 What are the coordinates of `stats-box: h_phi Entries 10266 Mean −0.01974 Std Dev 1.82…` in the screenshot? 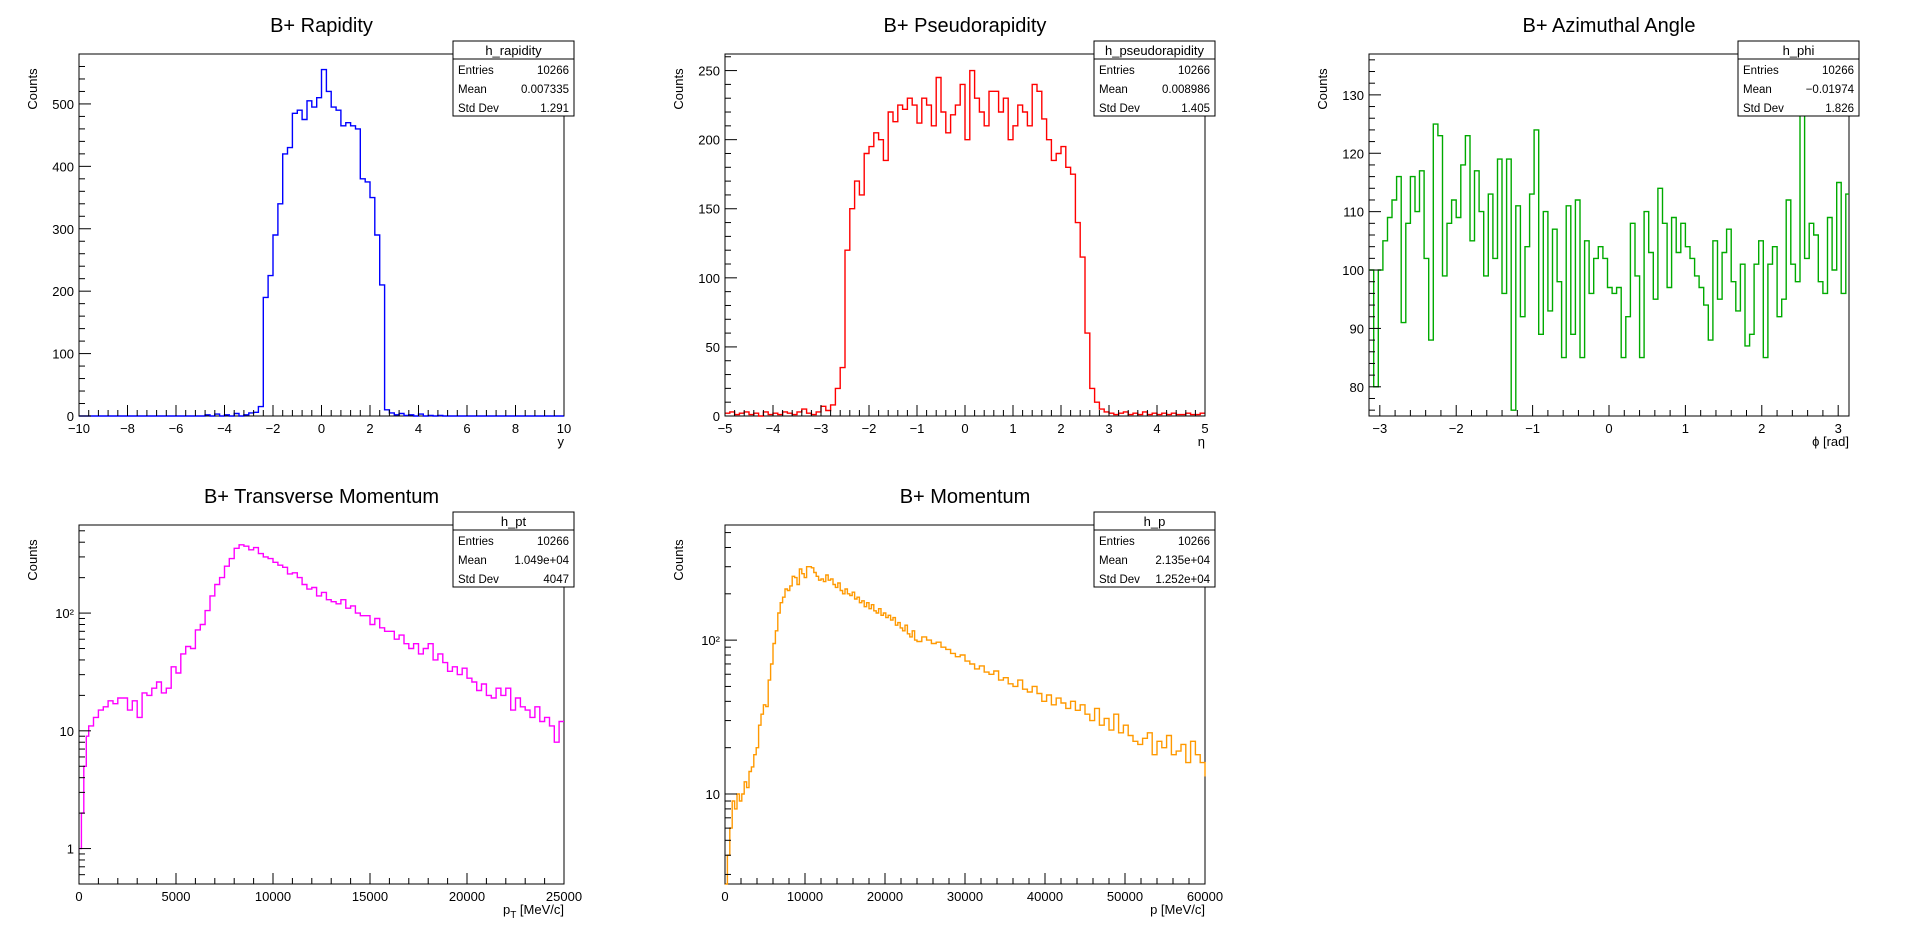 It's located at (1798, 78).